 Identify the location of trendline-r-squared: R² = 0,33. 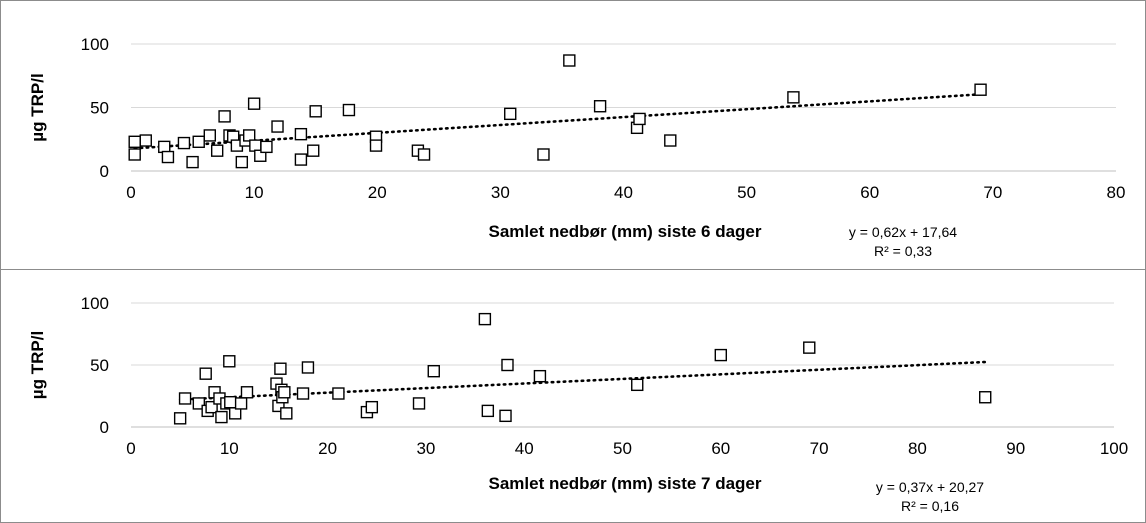
(903, 251).